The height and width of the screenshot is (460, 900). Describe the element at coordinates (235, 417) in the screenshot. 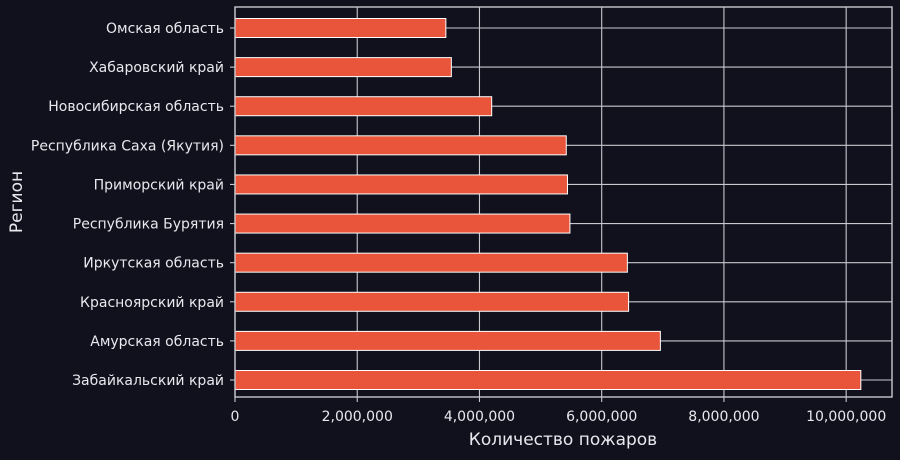

I see `x-tick-label: 0` at that location.